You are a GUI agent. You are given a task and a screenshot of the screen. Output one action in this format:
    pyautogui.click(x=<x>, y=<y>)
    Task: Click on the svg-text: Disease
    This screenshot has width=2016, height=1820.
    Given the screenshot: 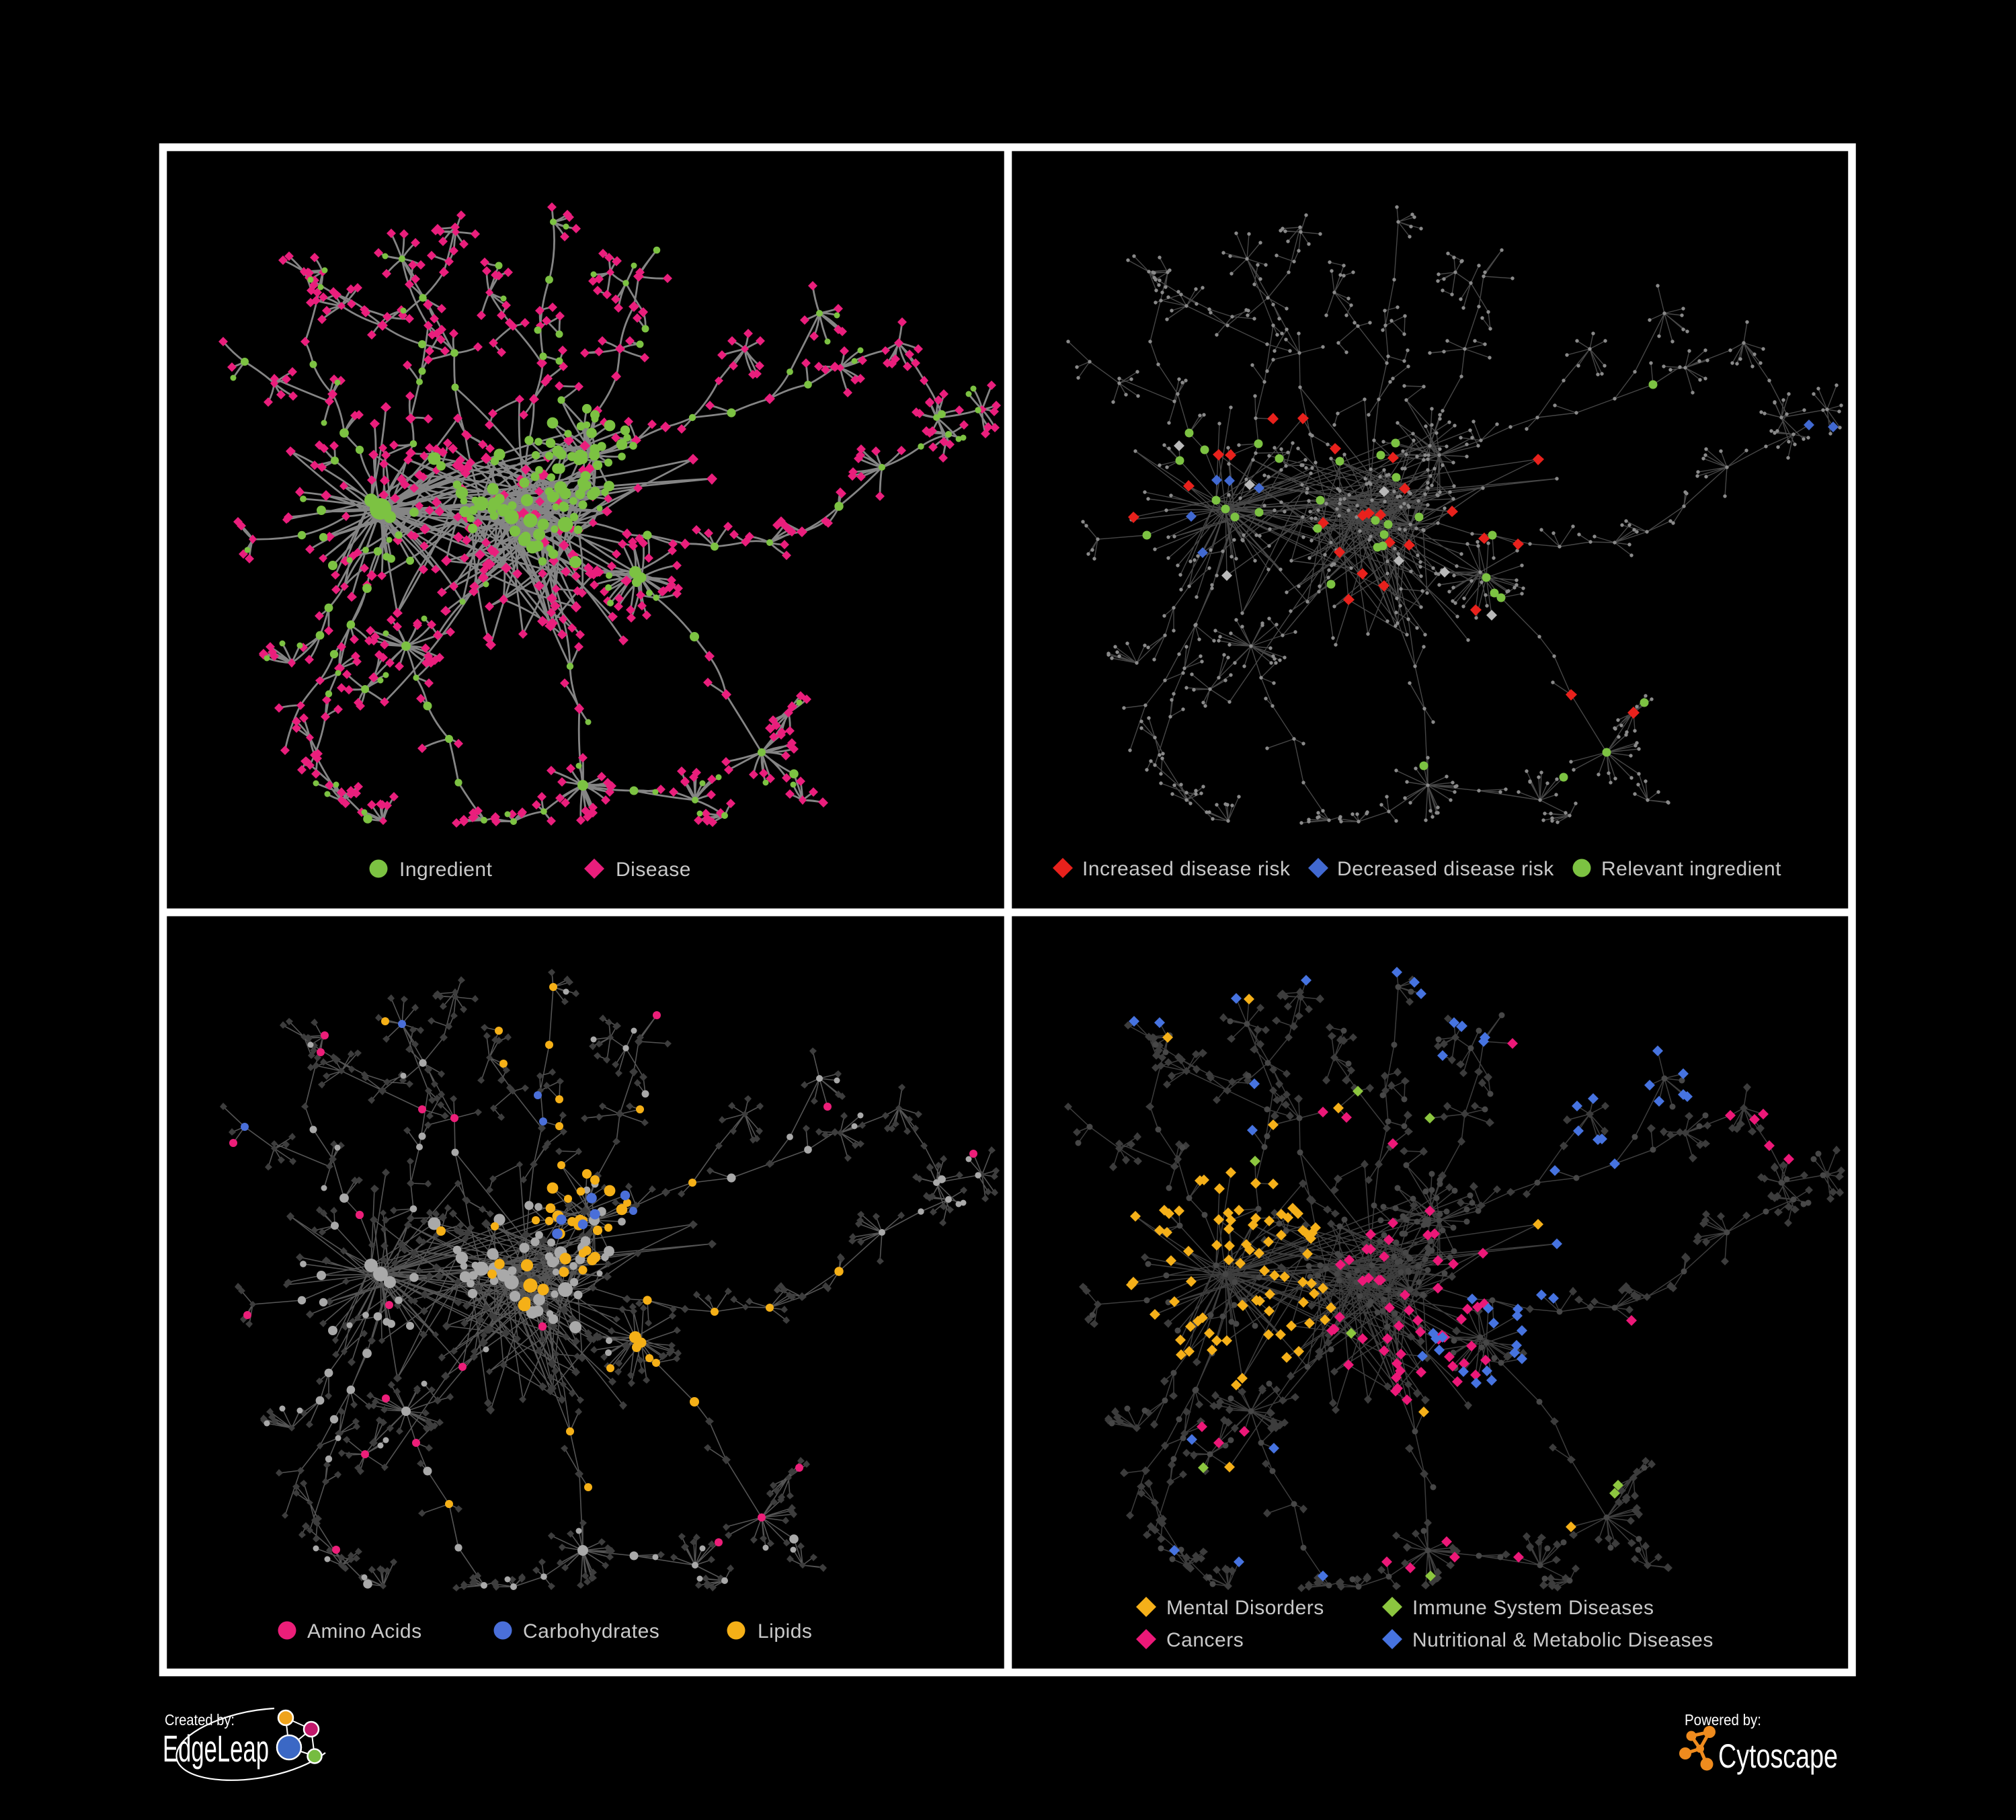 What is the action you would take?
    pyautogui.click(x=653, y=870)
    